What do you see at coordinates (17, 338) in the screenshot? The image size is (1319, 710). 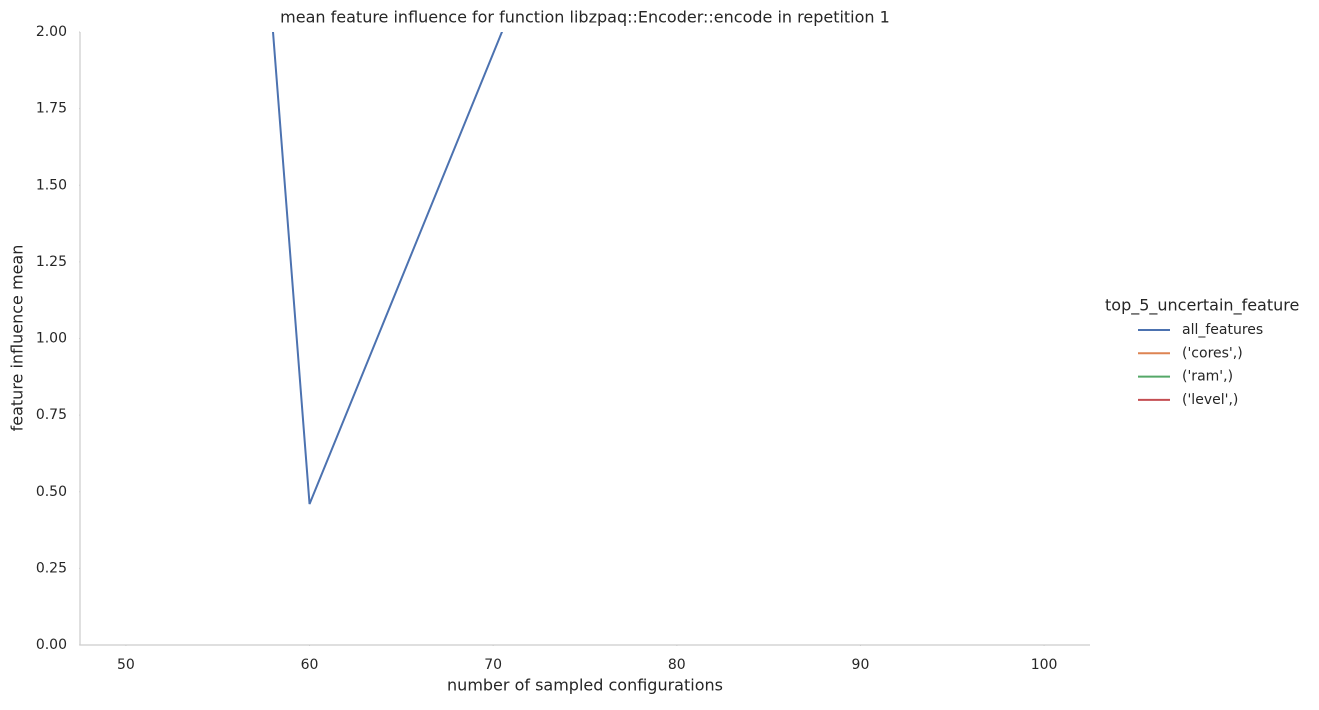 I see `y-axis-label: feature influence mean` at bounding box center [17, 338].